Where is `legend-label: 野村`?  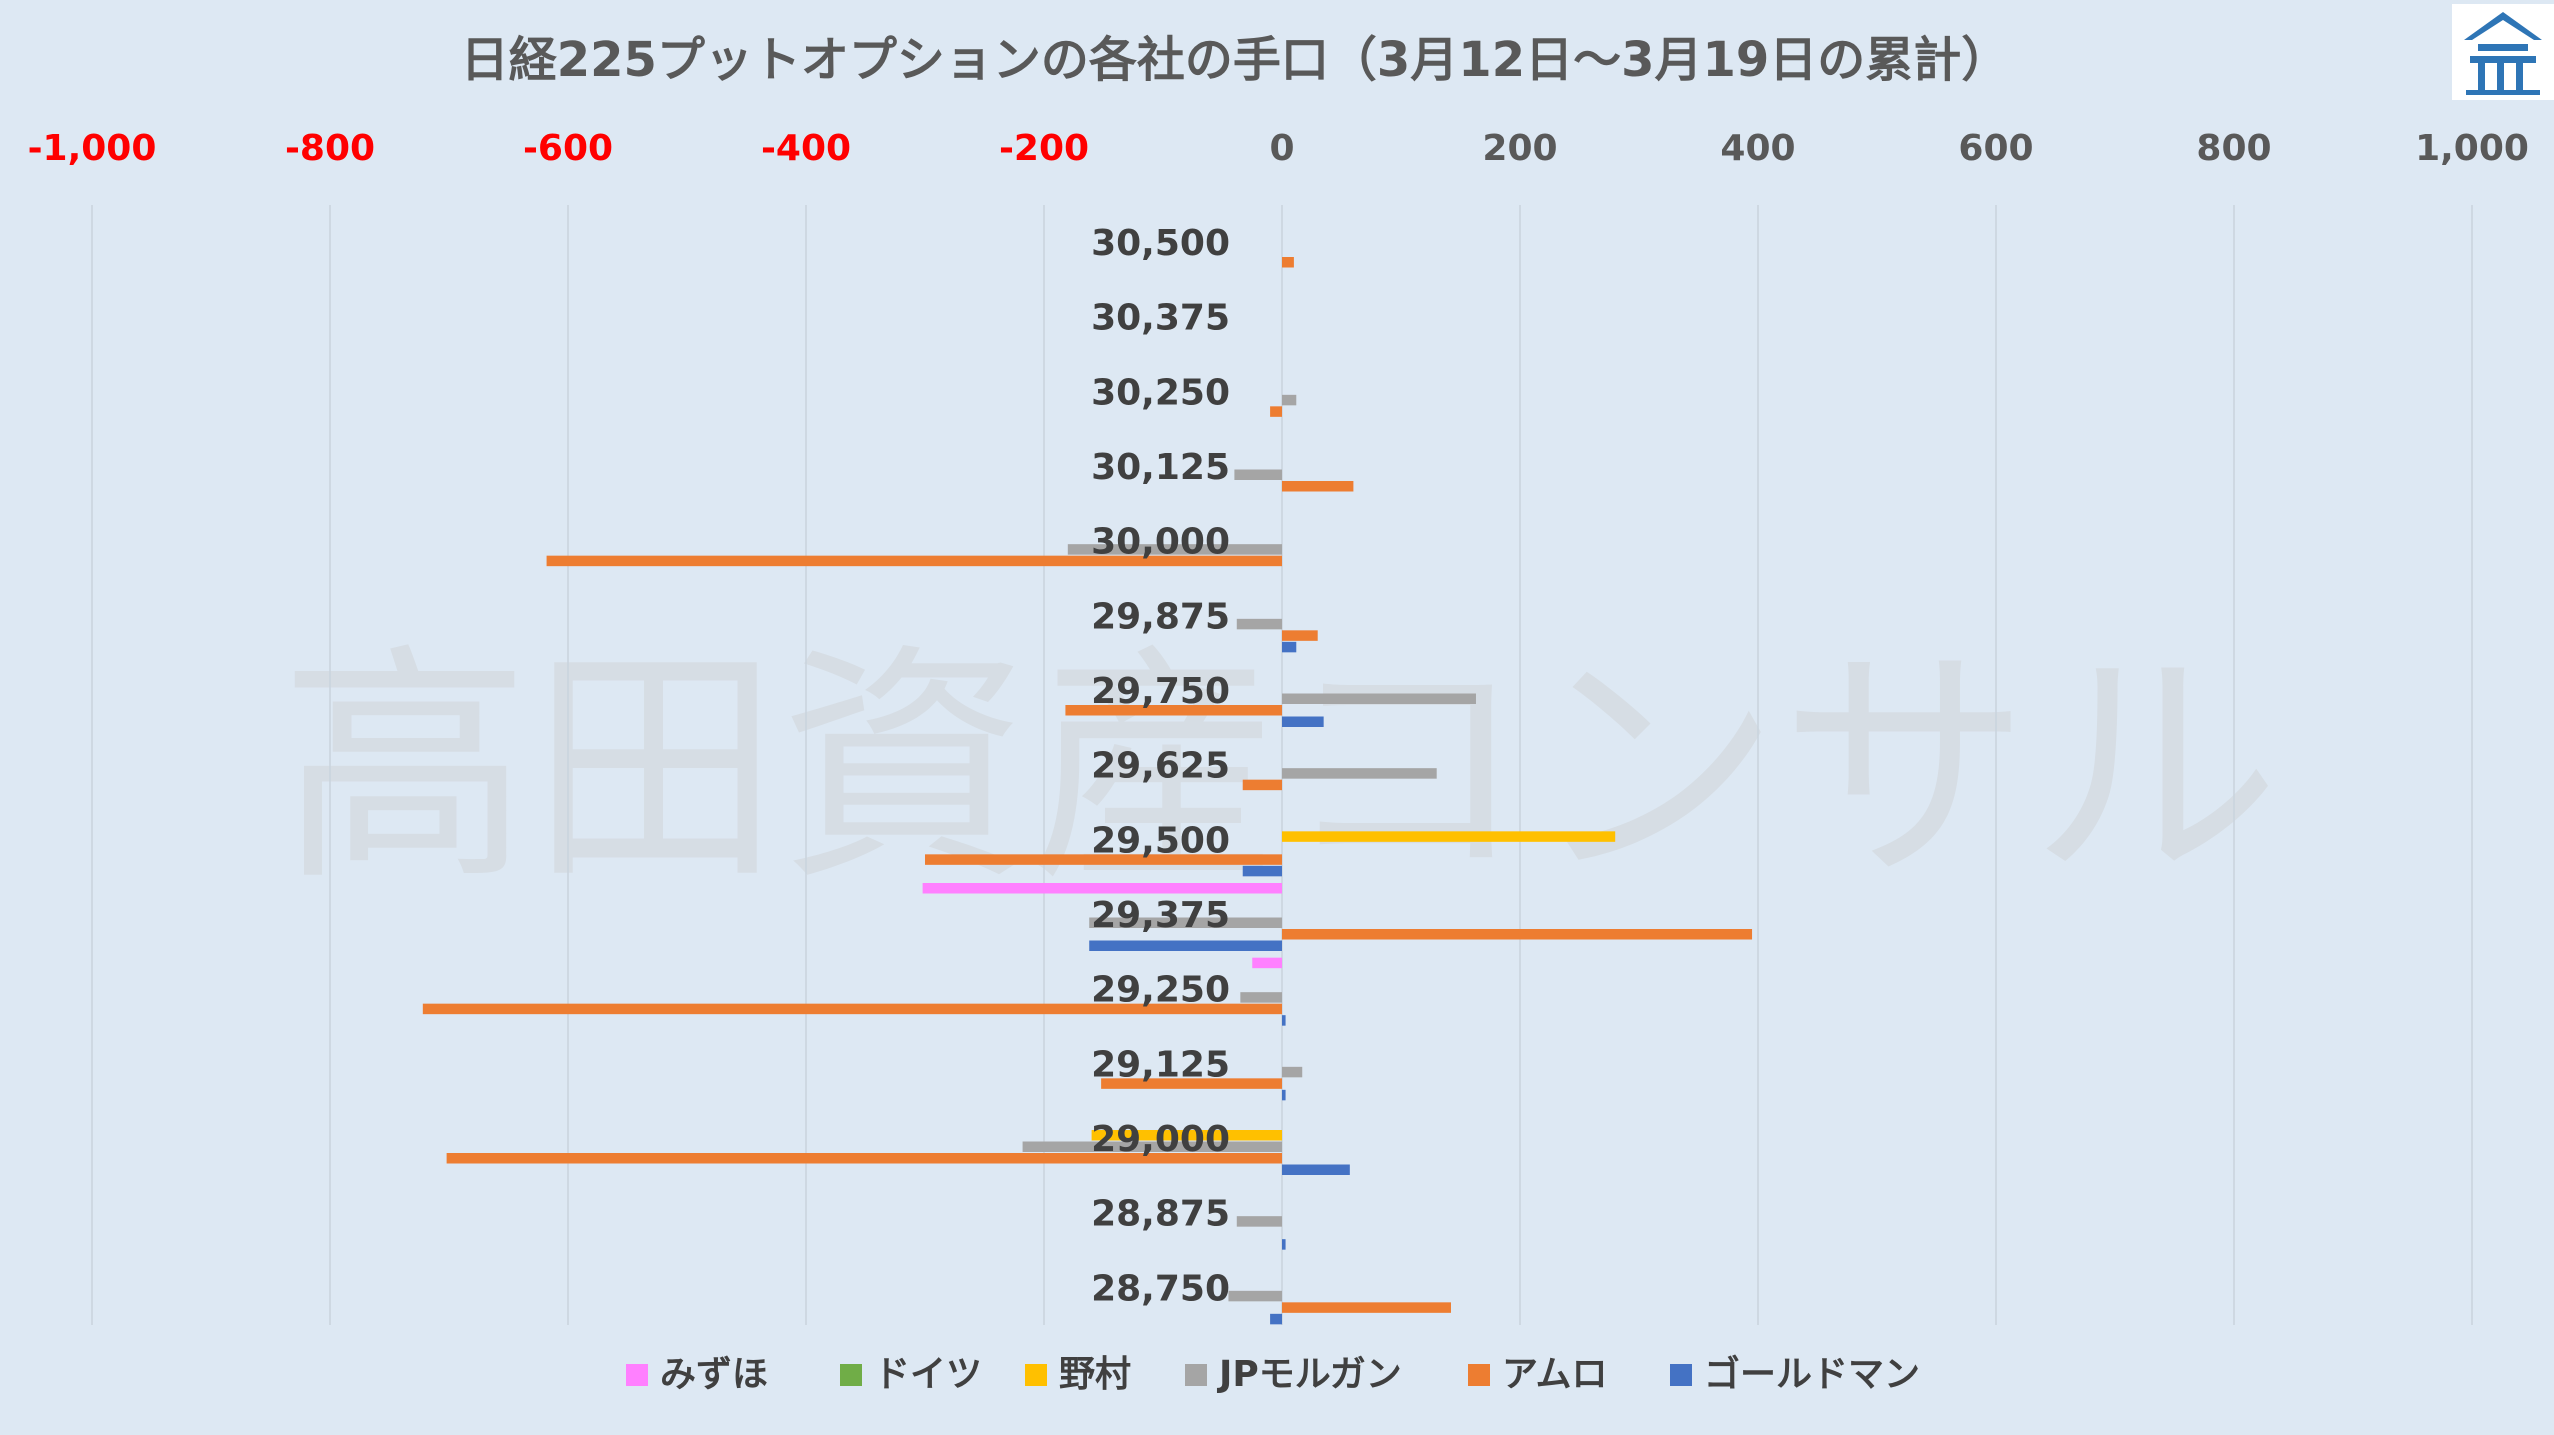
legend-label: 野村 is located at coordinates (1095, 1374).